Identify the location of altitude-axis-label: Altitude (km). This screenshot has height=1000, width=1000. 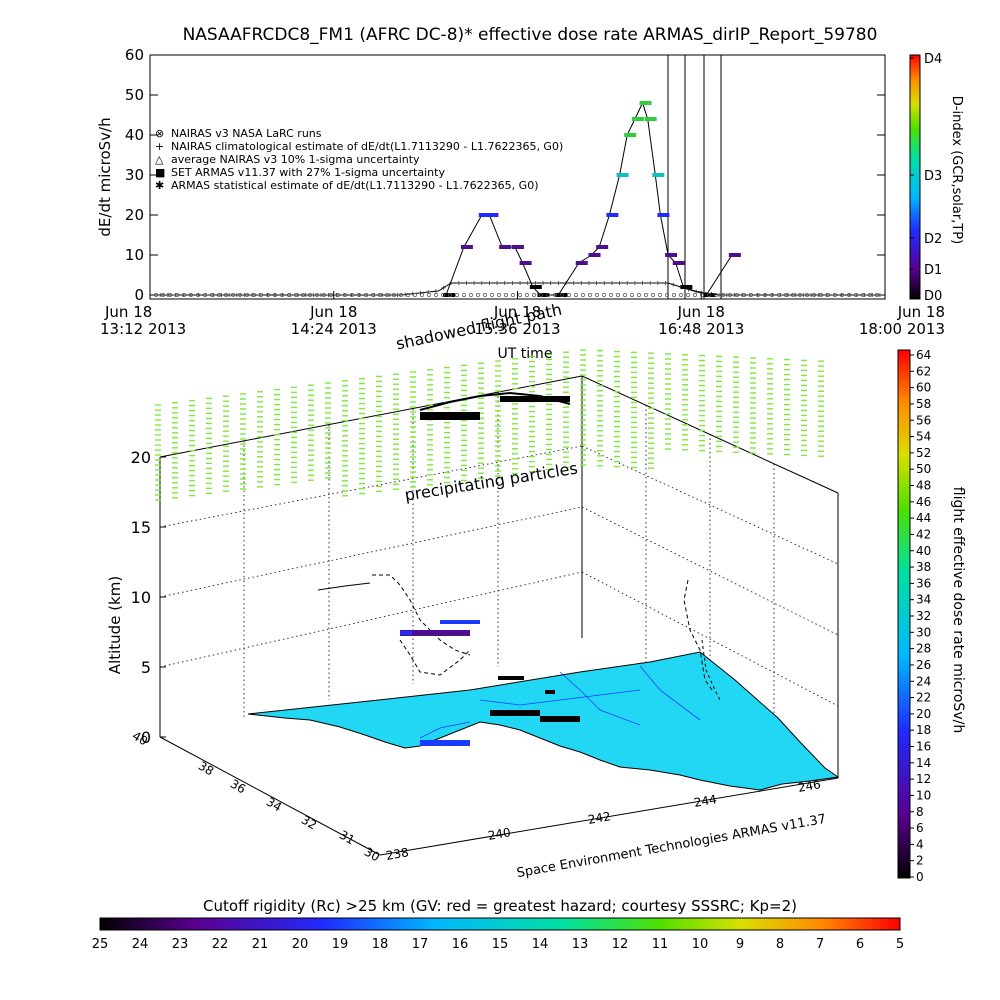
(115, 625).